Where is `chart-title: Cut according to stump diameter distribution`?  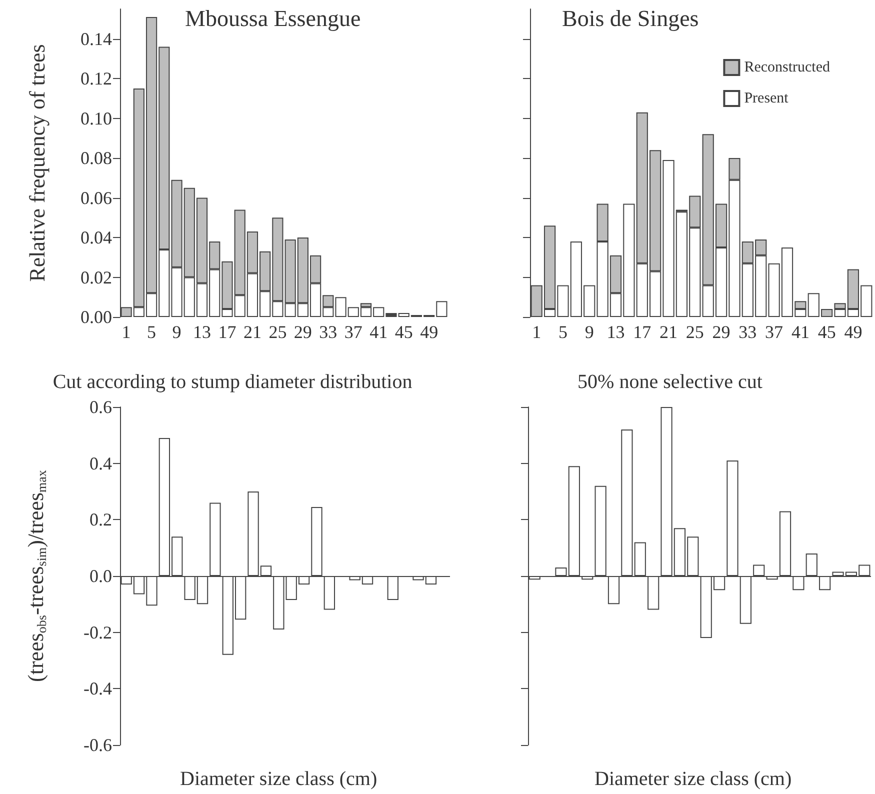 chart-title: Cut according to stump diameter distribution is located at coordinates (232, 382).